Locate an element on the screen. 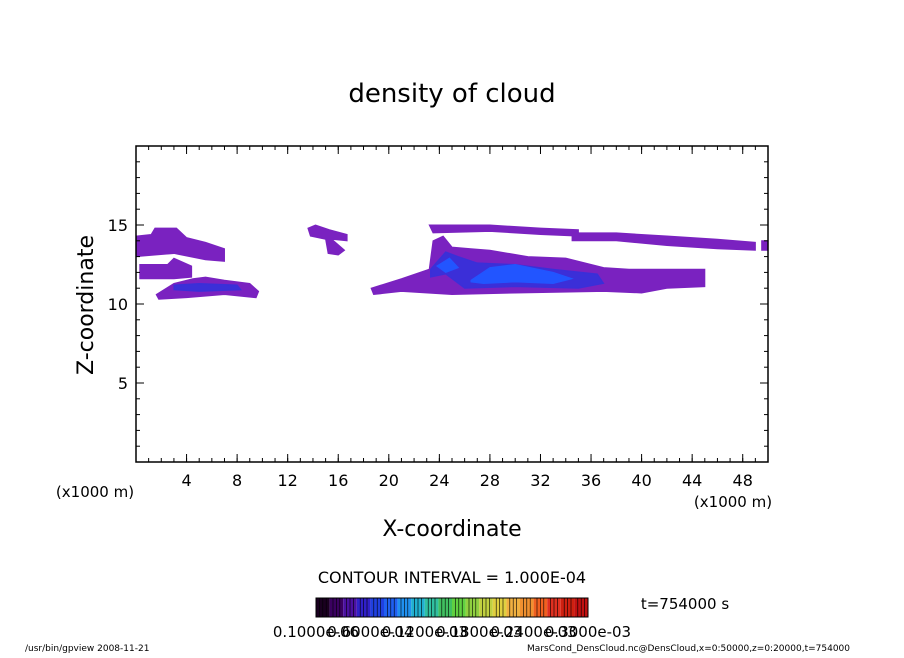  x-tick-label: 24 is located at coordinates (439, 480).